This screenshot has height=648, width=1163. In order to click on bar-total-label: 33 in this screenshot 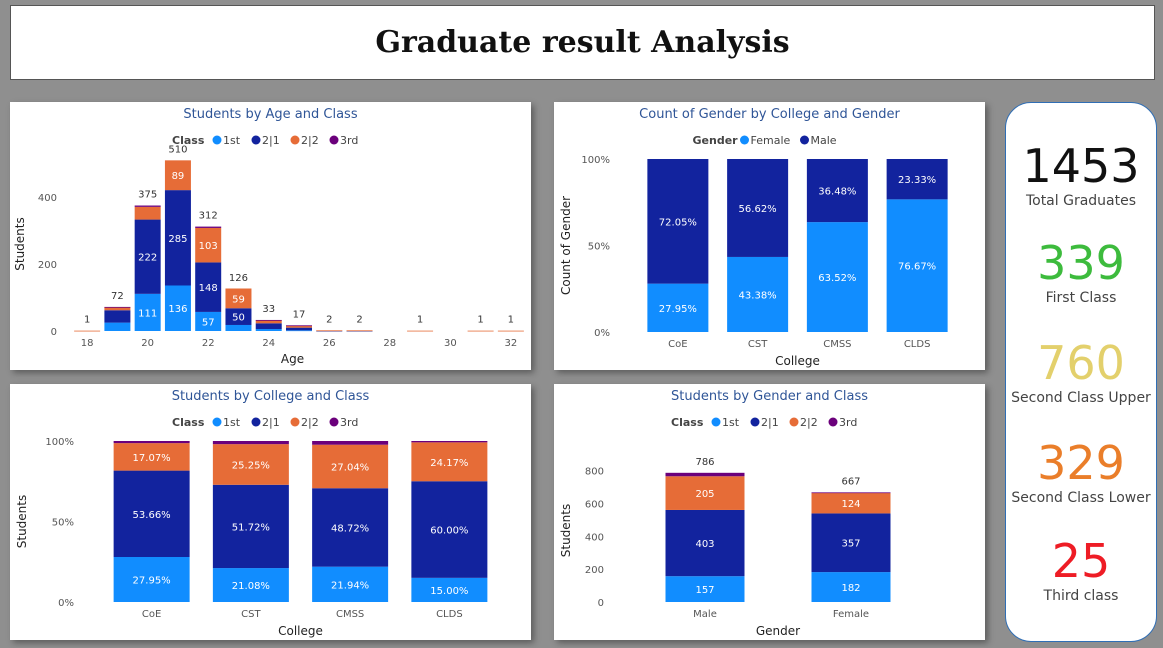, I will do `click(268, 309)`.